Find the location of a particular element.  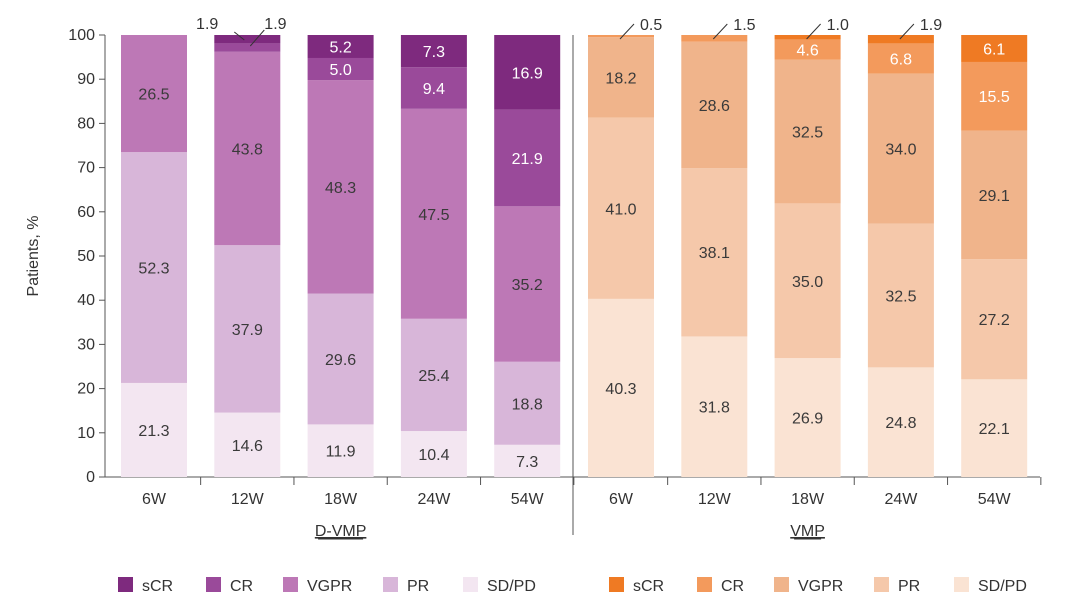

y-tick-label: 0 is located at coordinates (90, 477).